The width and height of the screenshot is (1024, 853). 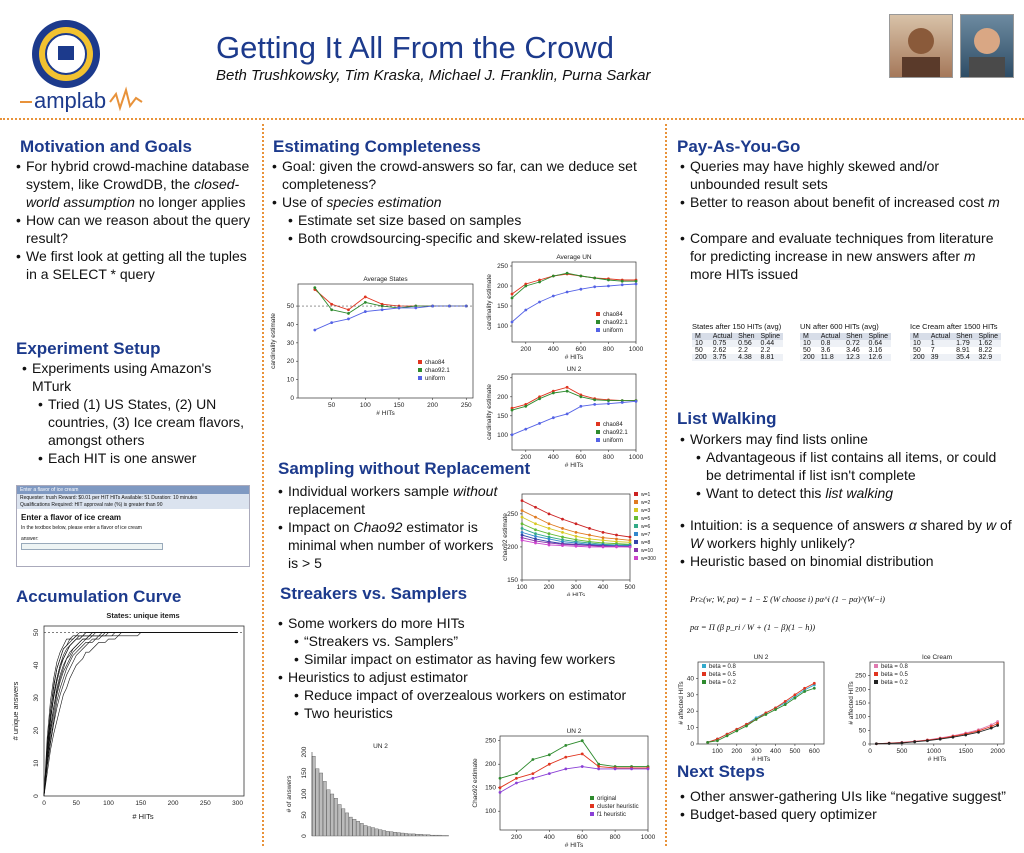 What do you see at coordinates (963, 350) in the screenshot?
I see `table-cell: 8.91` at bounding box center [963, 350].